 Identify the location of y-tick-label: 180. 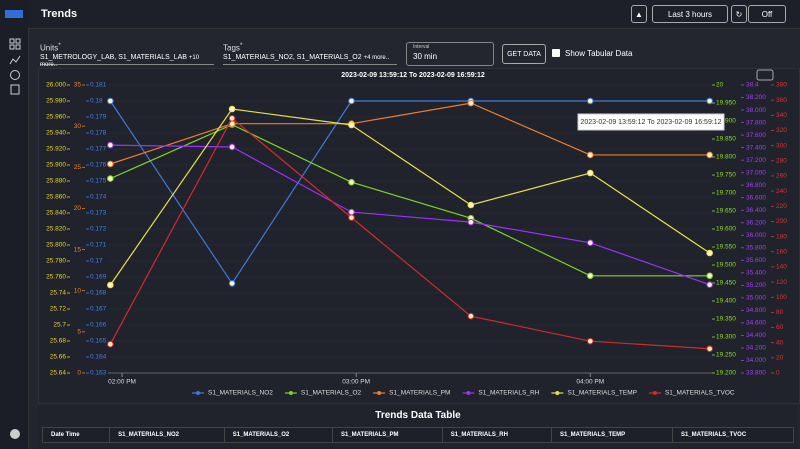
(781, 236).